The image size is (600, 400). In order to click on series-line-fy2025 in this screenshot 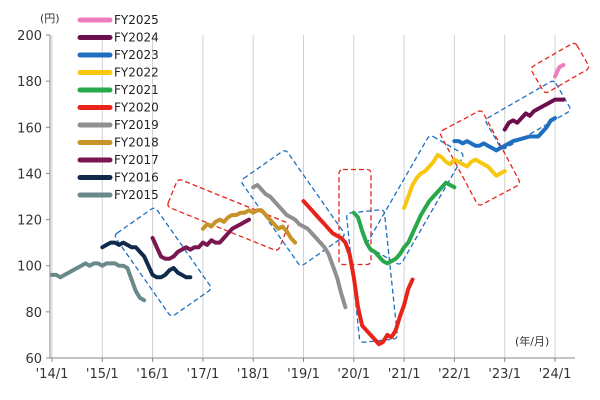, I will do `click(559, 71)`.